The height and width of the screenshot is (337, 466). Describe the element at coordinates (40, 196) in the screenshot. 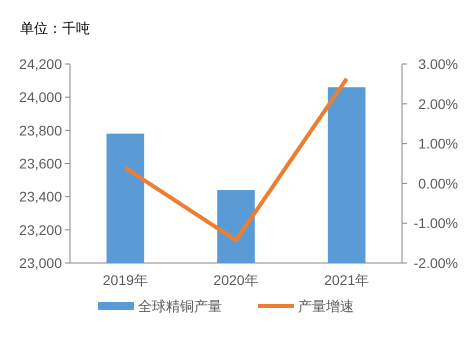

I see `y-tick-label: 23,400` at that location.